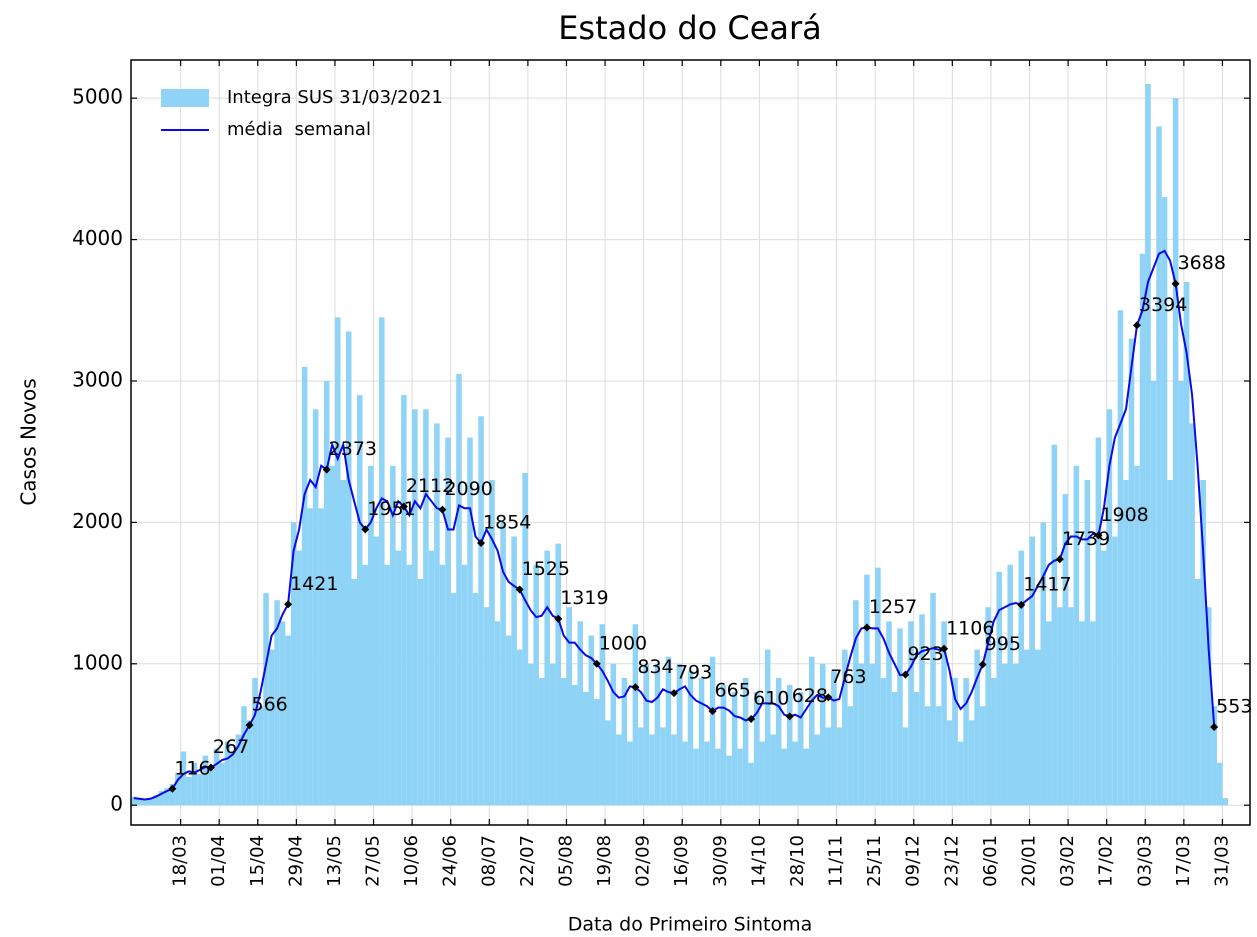  Describe the element at coordinates (97, 97) in the screenshot. I see `y-tick-label: 5000` at that location.